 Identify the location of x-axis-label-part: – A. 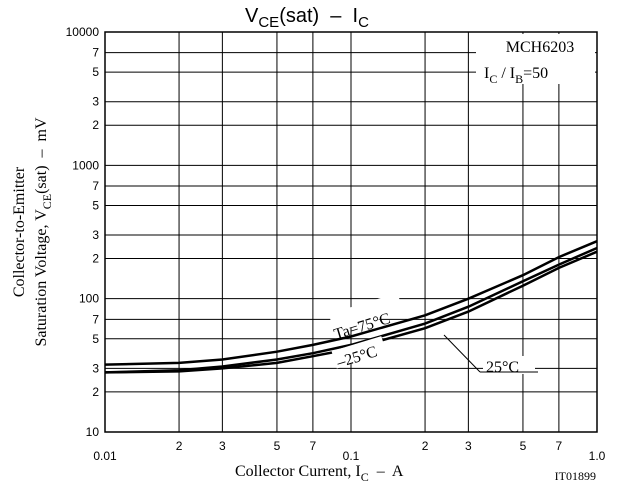
(386, 471).